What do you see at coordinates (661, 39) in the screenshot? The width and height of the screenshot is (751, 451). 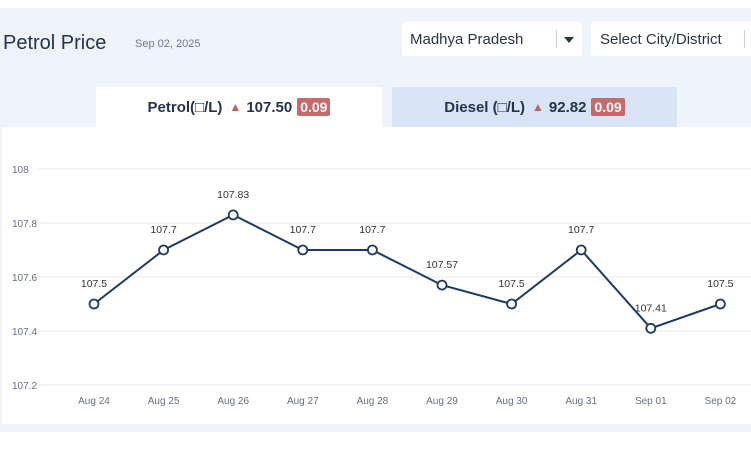 I see `city-select-placeholder: Select City/District` at bounding box center [661, 39].